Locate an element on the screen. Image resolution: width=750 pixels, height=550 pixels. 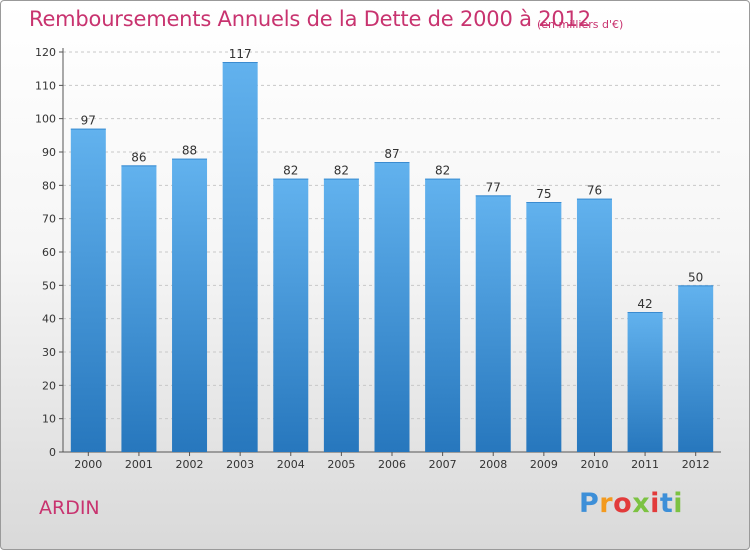
logo-letter: P is located at coordinates (589, 503).